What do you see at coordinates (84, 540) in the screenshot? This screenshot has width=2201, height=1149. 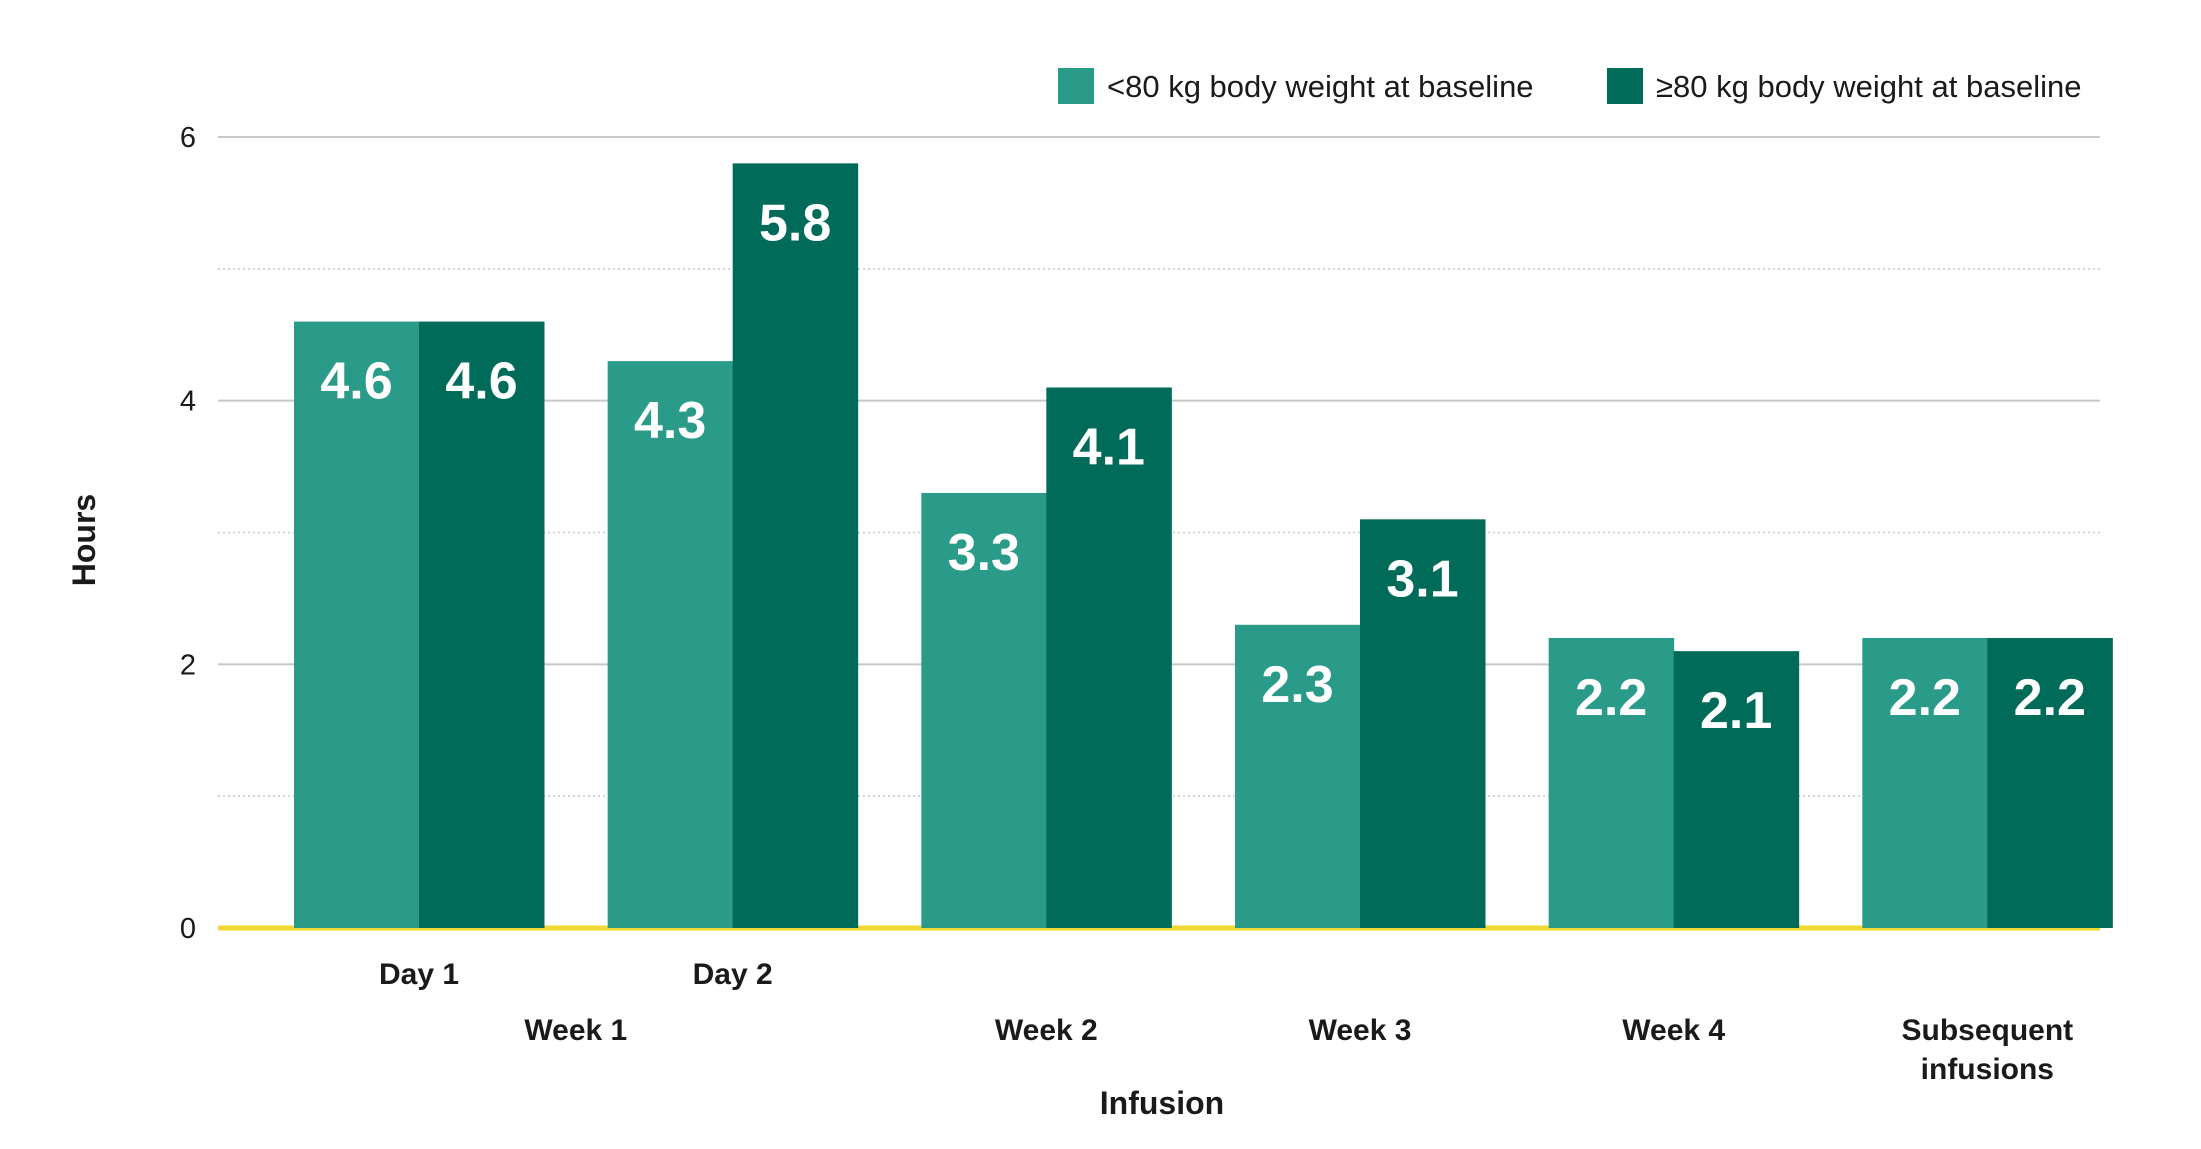 I see `y-axis-title: Hours` at bounding box center [84, 540].